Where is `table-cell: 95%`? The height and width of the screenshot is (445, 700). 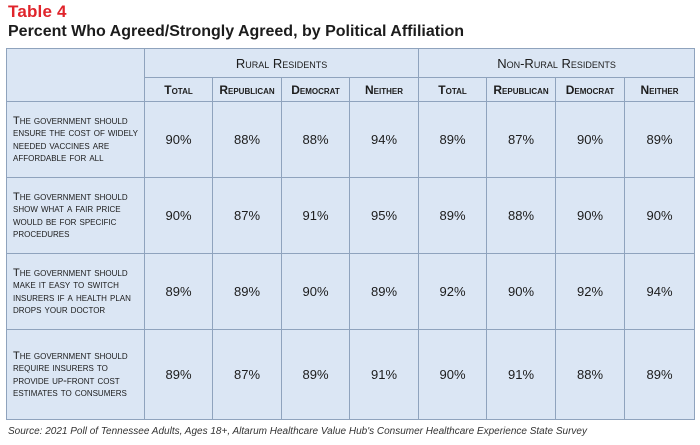
table-cell: 95% is located at coordinates (384, 215).